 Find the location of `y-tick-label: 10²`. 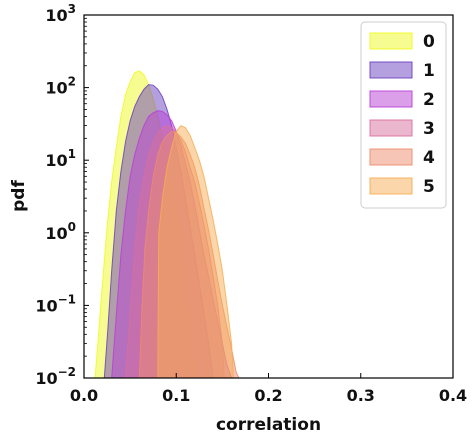

y-tick-label: 10² is located at coordinates (60, 86).